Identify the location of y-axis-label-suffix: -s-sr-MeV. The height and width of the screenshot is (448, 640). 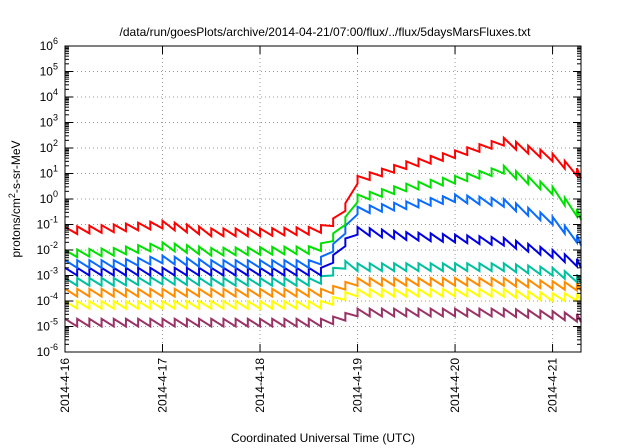
(16, 166).